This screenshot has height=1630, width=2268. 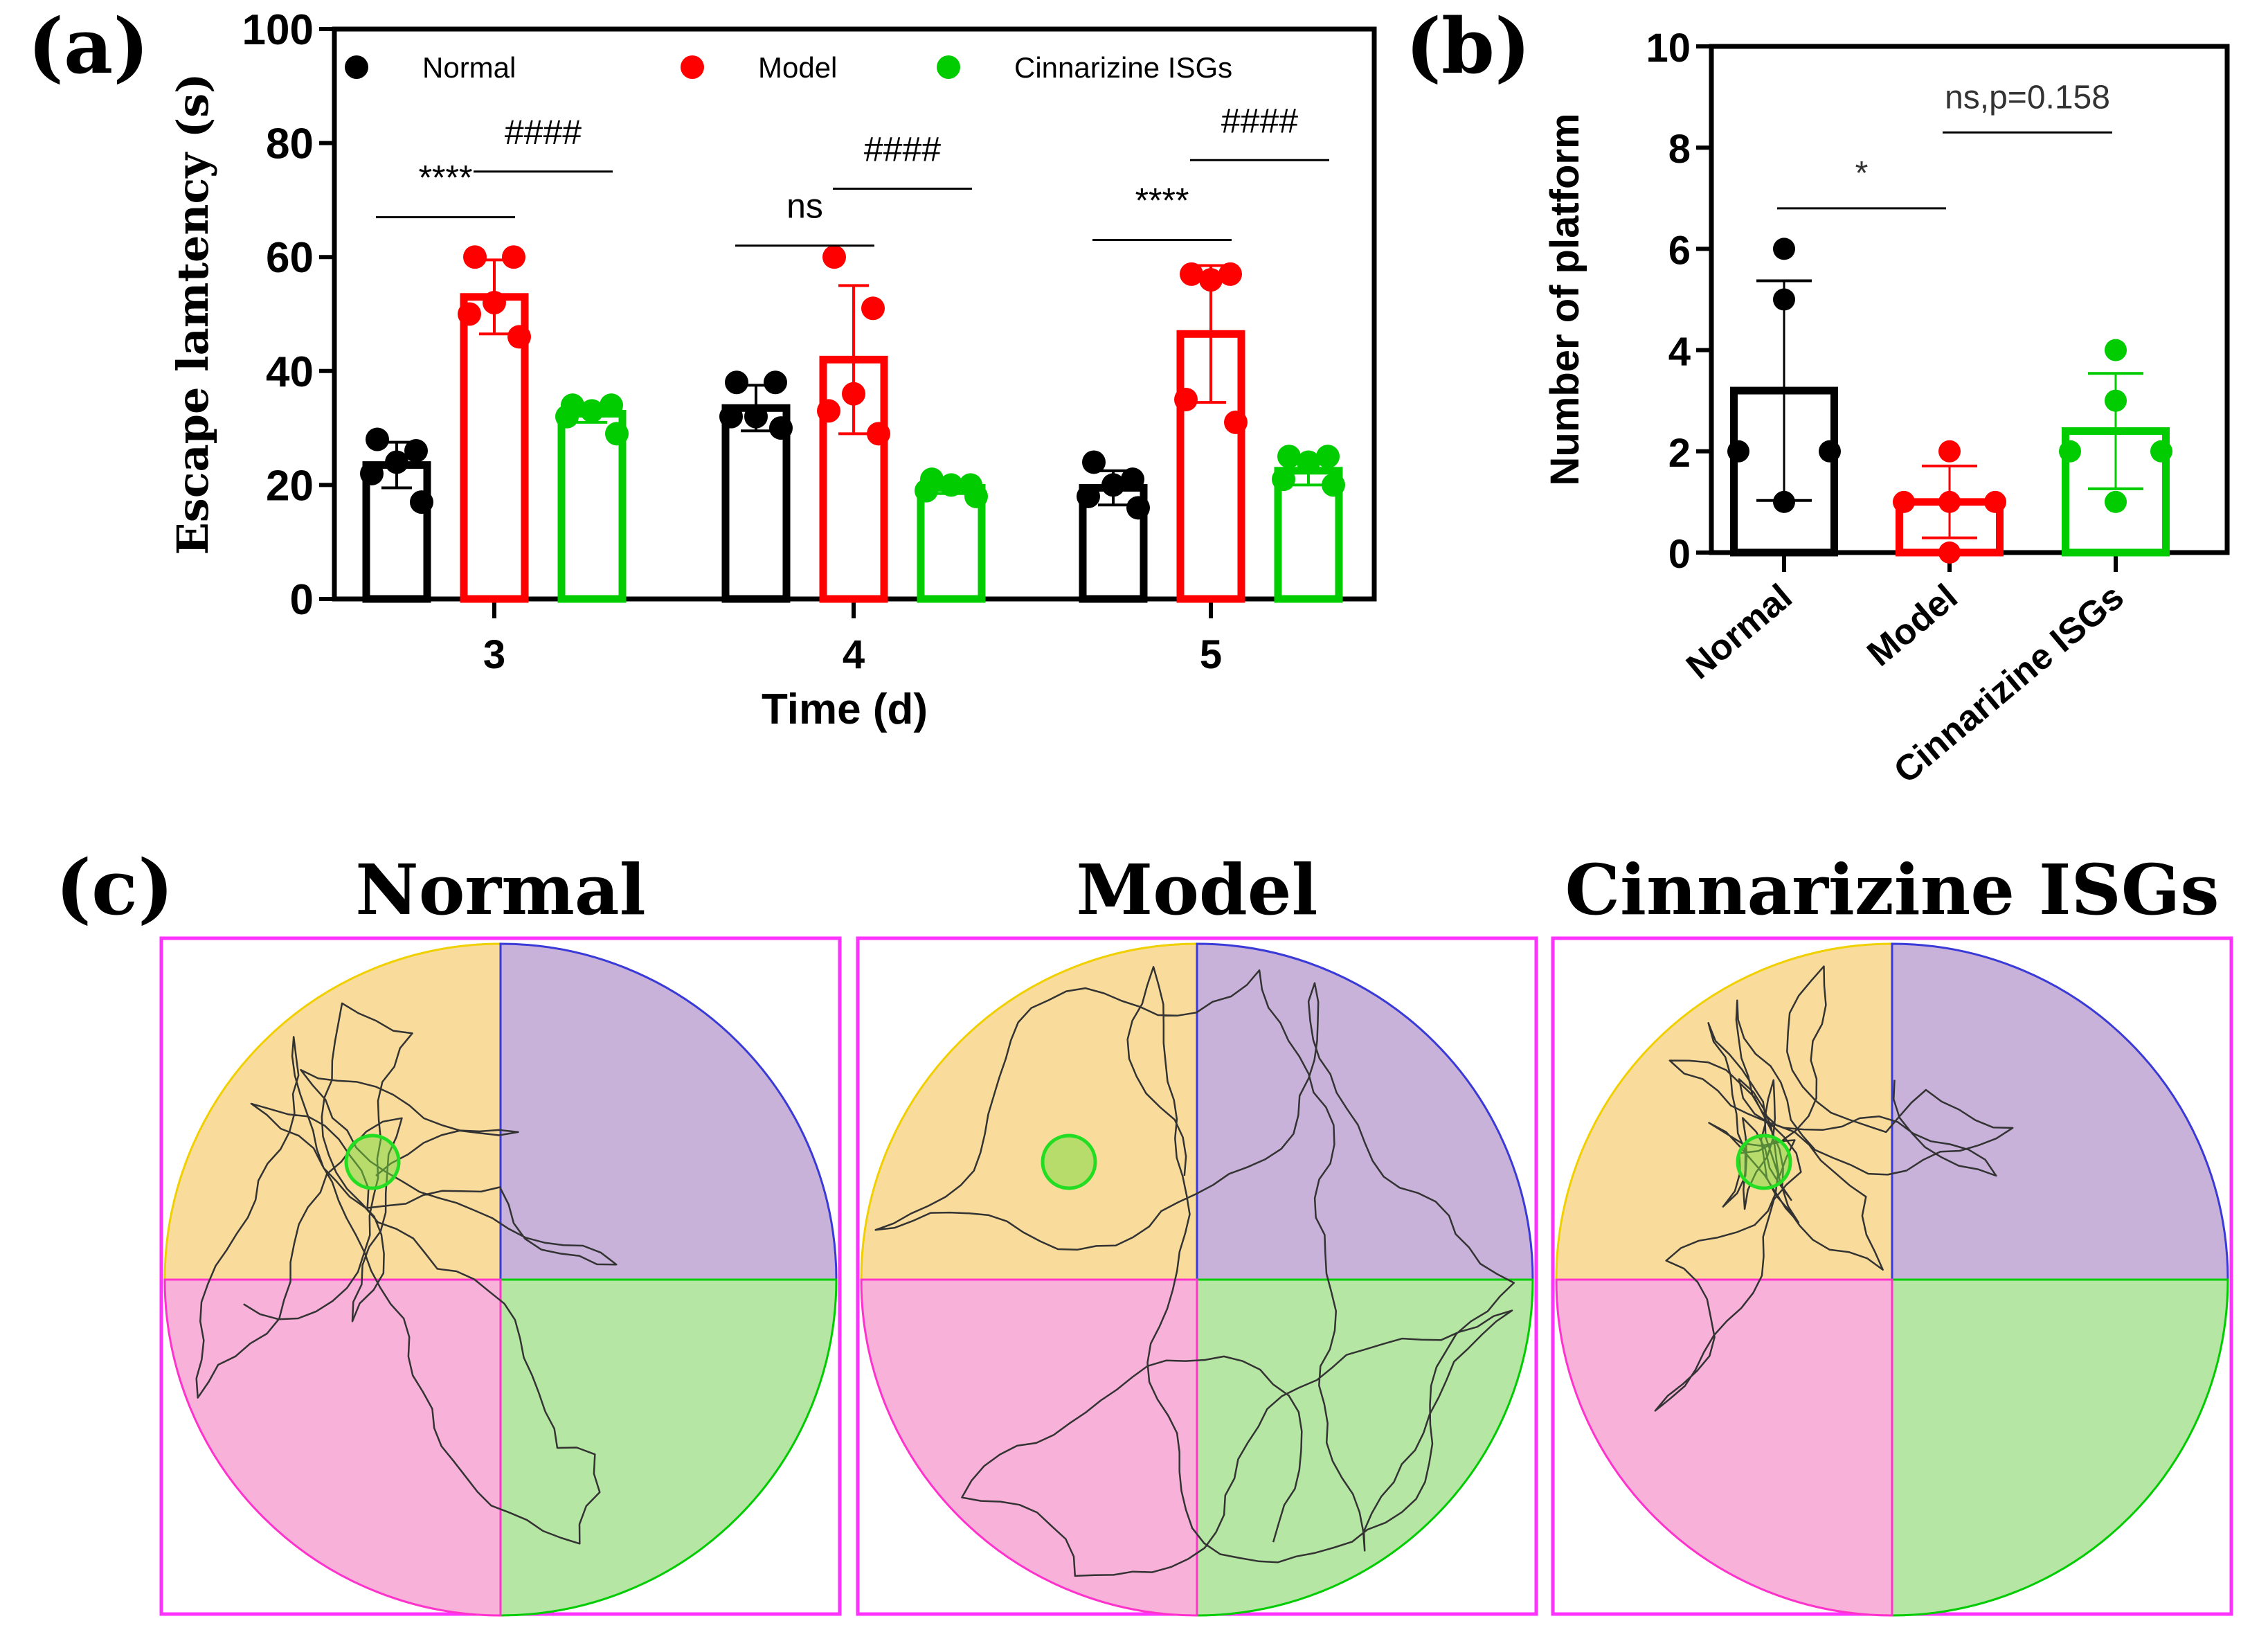 I want to click on y-tick-label: 0, so click(x=302, y=600).